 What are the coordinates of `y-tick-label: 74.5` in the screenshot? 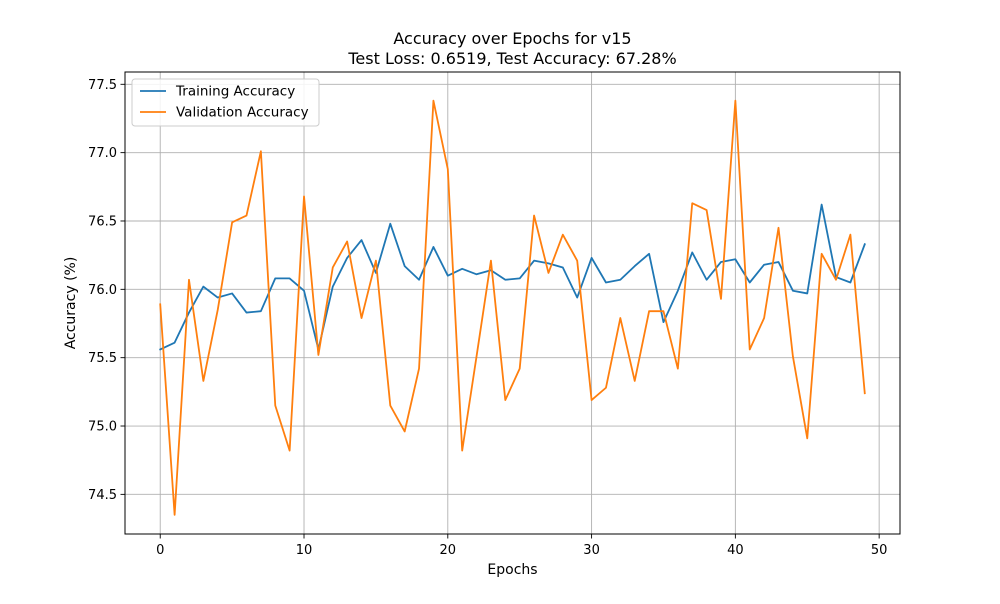 It's located at (102, 495).